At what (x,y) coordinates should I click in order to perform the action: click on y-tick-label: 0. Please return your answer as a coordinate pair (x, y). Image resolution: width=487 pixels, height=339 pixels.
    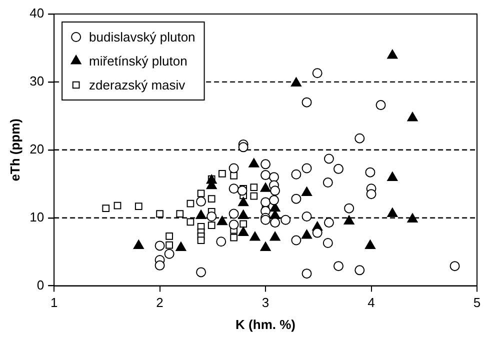
    Looking at the image, I should click on (40, 284).